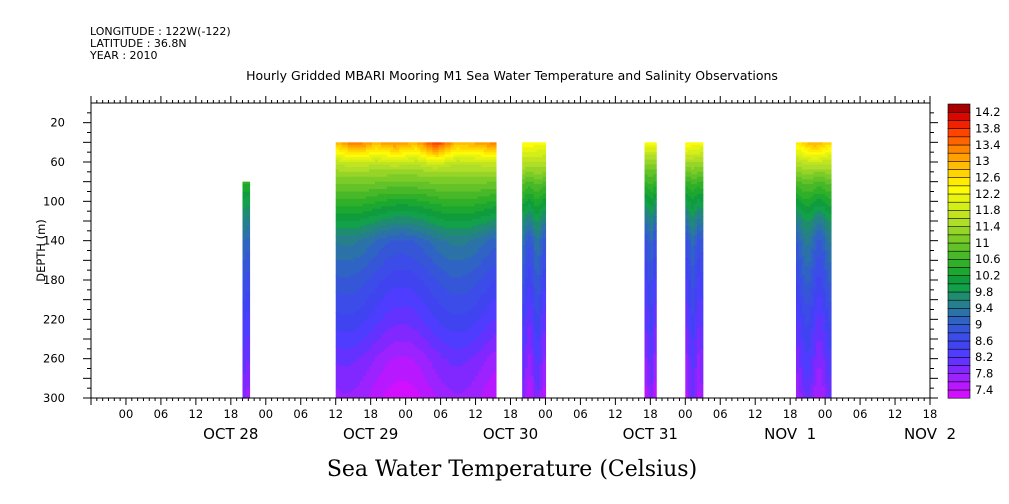  Describe the element at coordinates (982, 243) in the screenshot. I see `colorbar-label: 11` at that location.